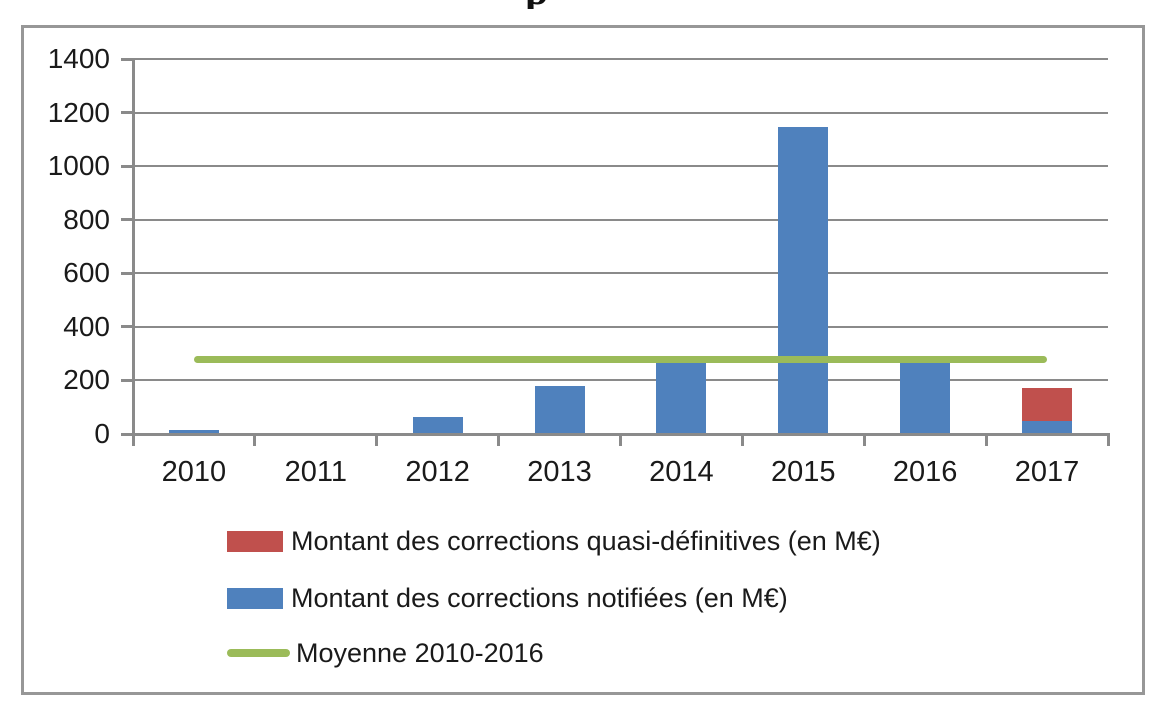 The height and width of the screenshot is (714, 1165). I want to click on x-axis-label: 2010, so click(194, 472).